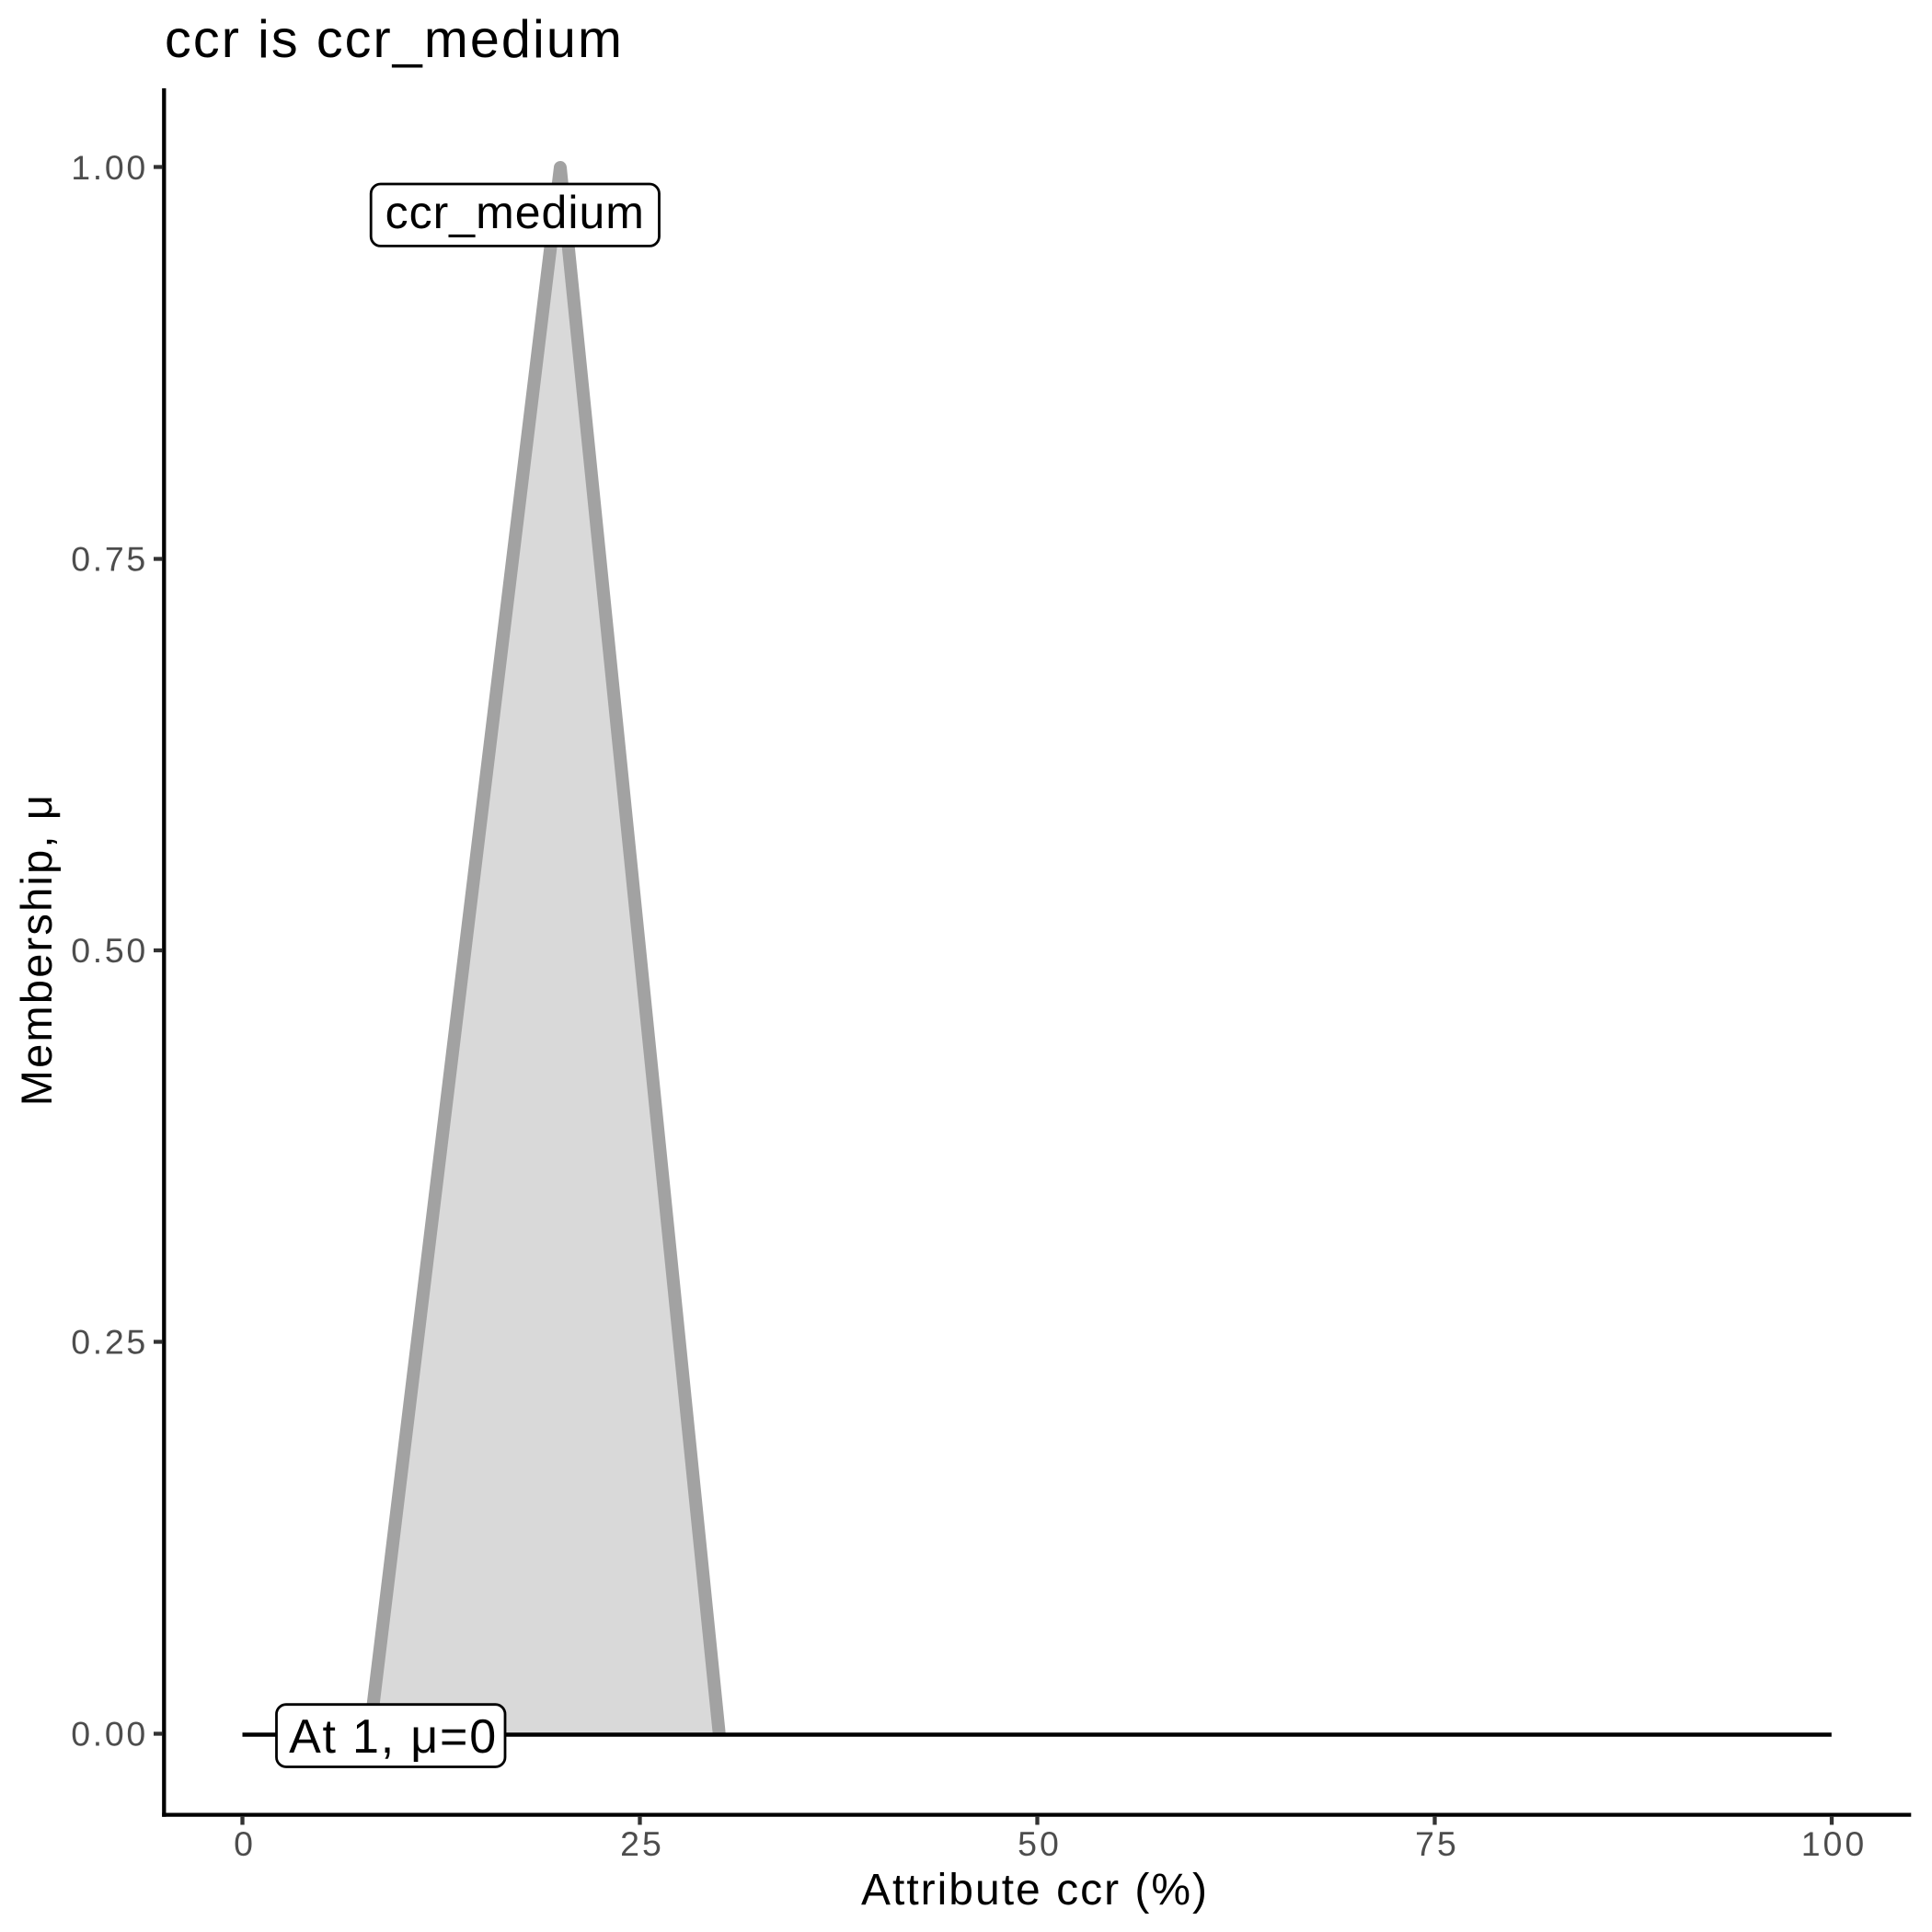  Describe the element at coordinates (1437, 1843) in the screenshot. I see `svg-text: 75` at that location.